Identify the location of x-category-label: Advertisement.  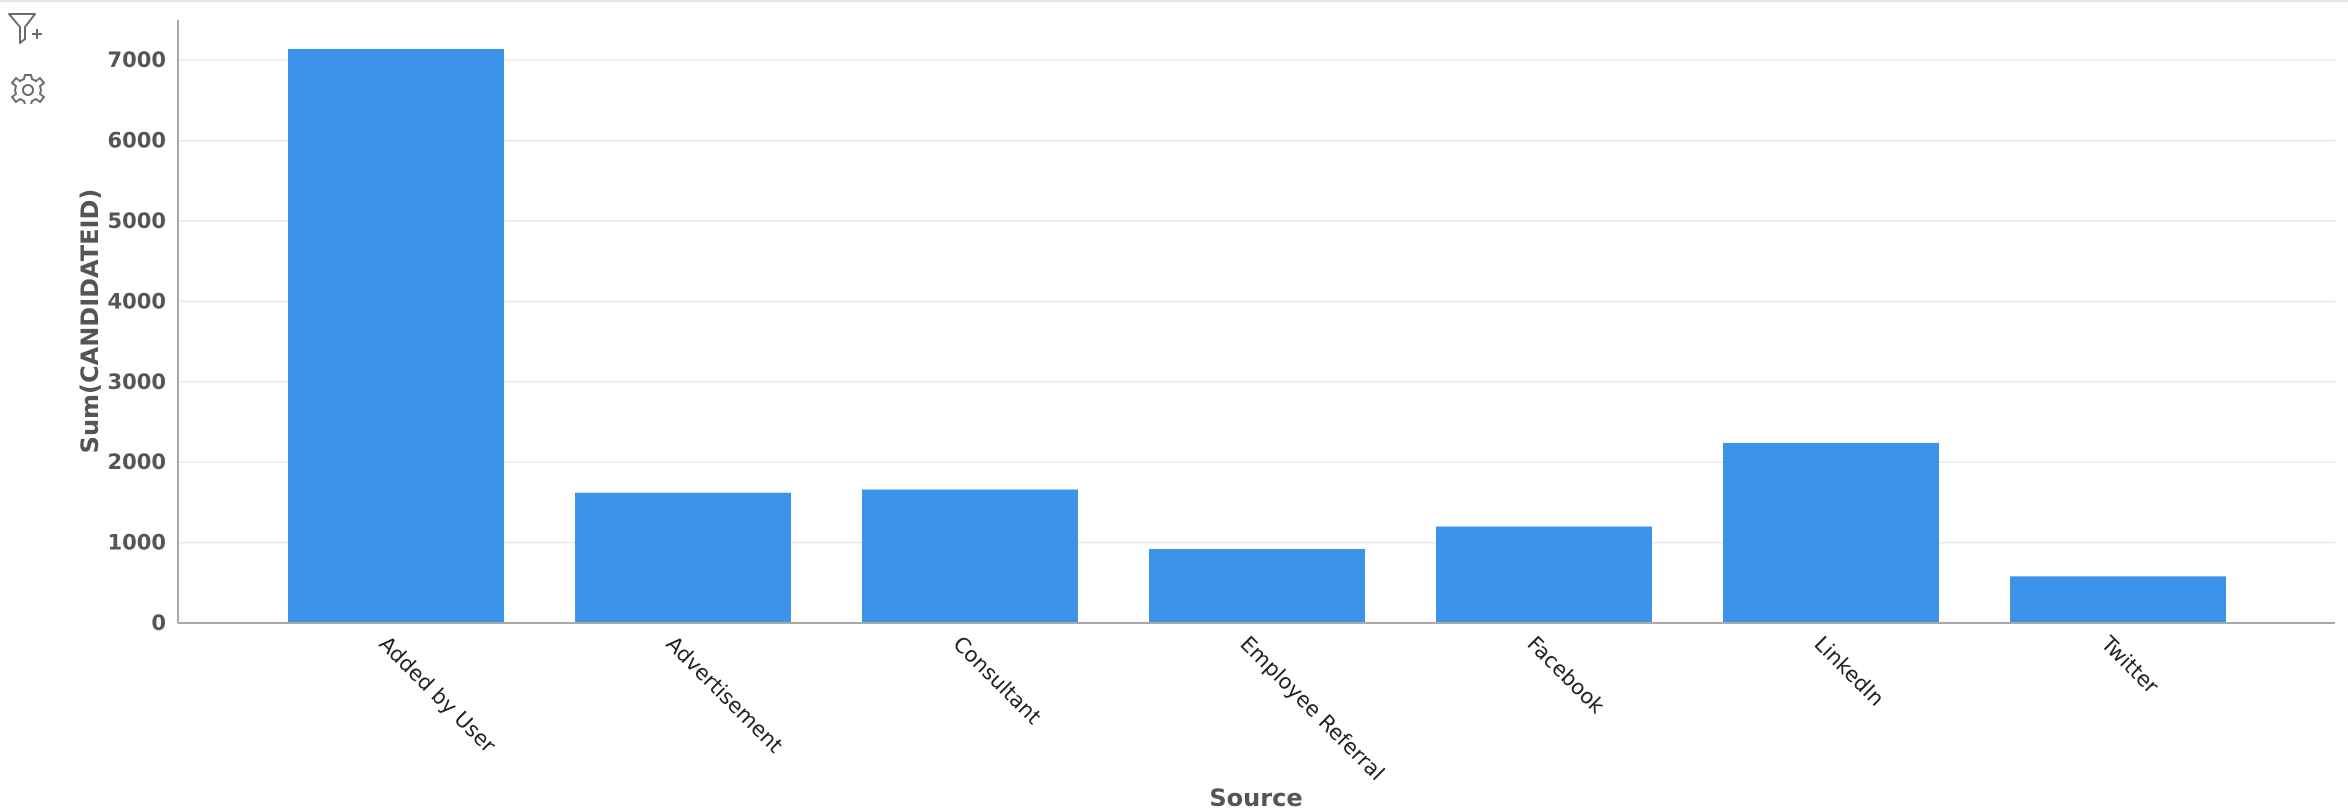
(724, 695).